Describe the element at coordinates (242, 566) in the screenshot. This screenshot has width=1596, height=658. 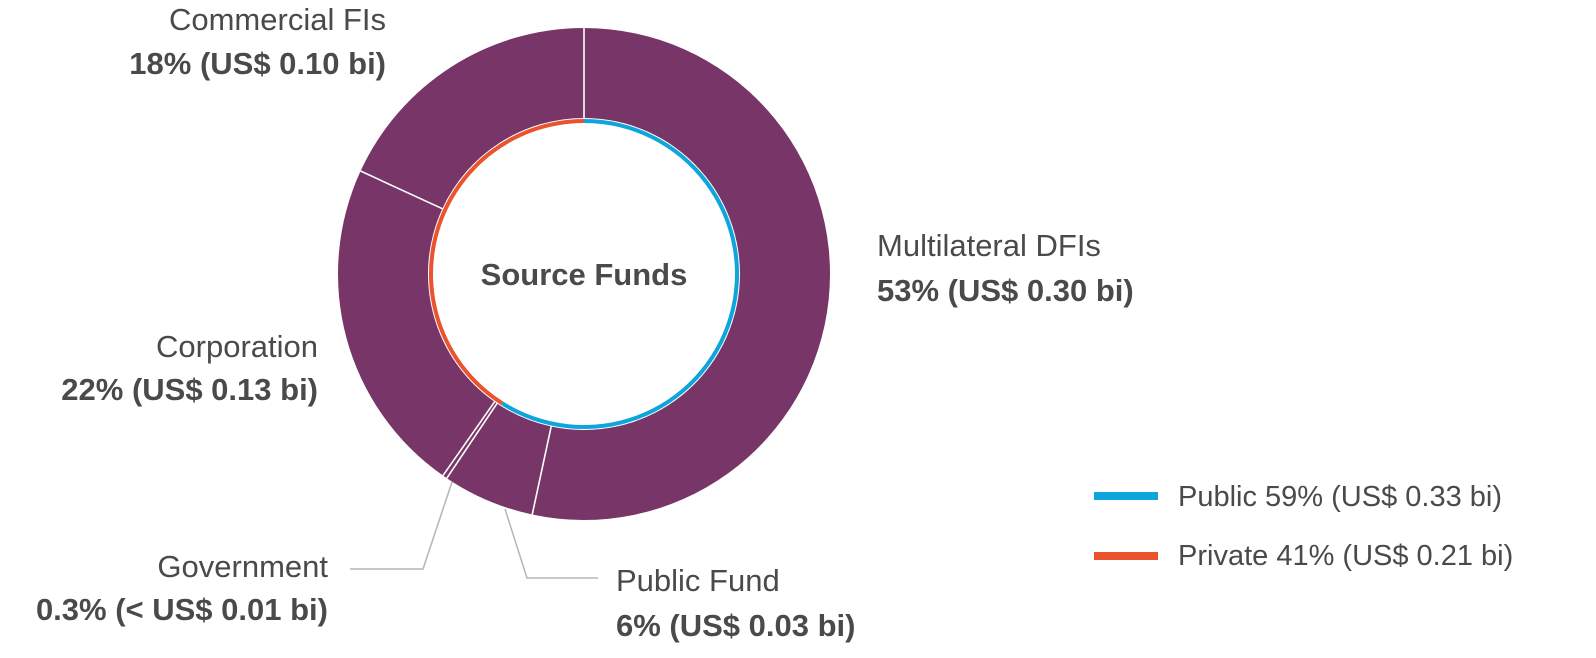
I see `svg-text: Government` at that location.